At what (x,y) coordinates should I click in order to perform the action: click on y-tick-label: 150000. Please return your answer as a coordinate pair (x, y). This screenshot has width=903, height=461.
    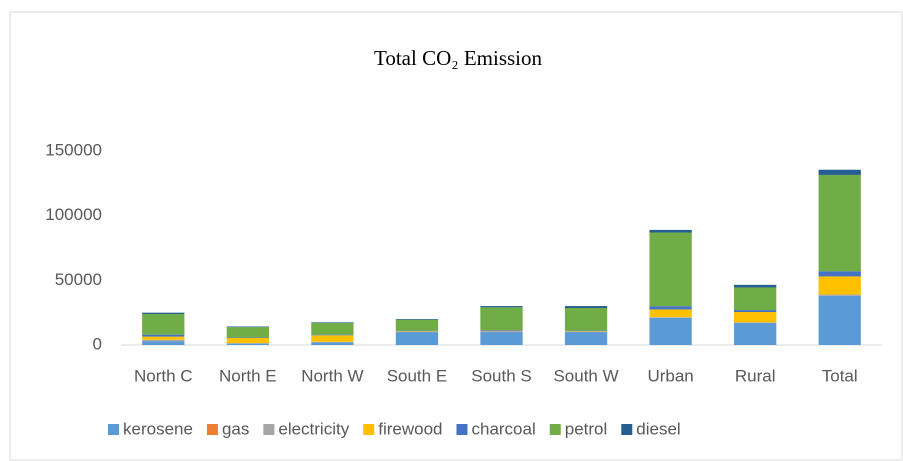
    Looking at the image, I should click on (73, 149).